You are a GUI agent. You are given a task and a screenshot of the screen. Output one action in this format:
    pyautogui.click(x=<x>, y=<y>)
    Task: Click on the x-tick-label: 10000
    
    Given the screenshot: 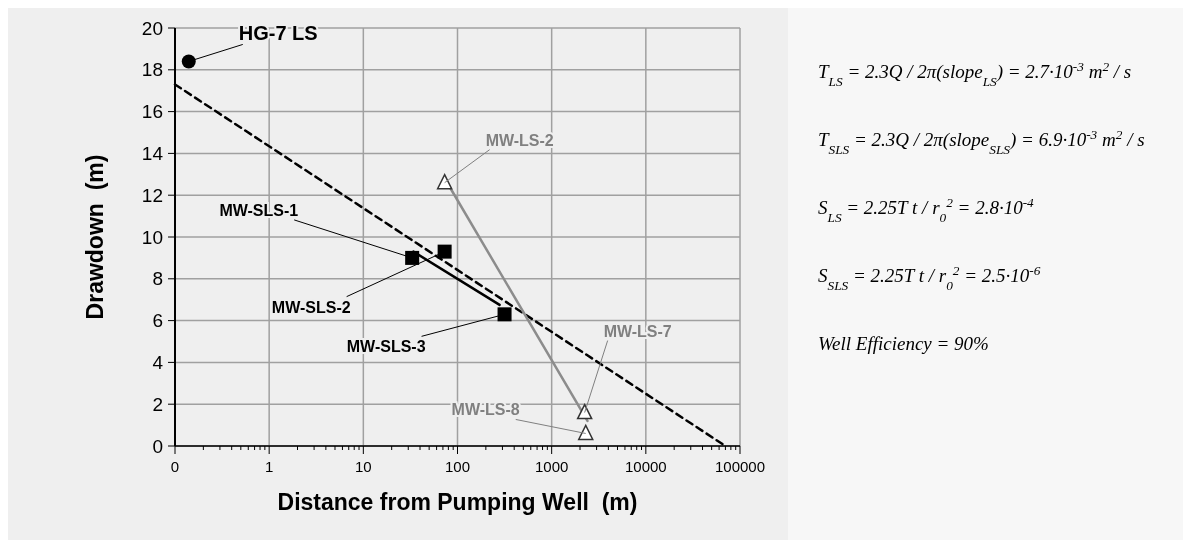 What is the action you would take?
    pyautogui.click(x=645, y=466)
    